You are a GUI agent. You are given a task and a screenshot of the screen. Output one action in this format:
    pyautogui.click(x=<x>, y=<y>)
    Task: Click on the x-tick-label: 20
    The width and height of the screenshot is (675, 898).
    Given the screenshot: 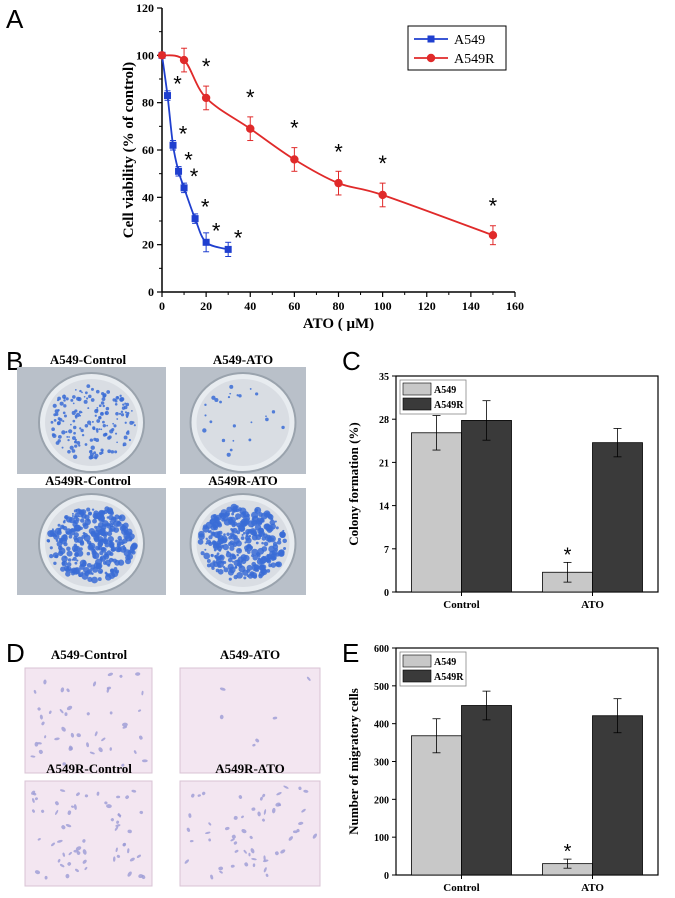 What is the action you would take?
    pyautogui.click(x=206, y=306)
    